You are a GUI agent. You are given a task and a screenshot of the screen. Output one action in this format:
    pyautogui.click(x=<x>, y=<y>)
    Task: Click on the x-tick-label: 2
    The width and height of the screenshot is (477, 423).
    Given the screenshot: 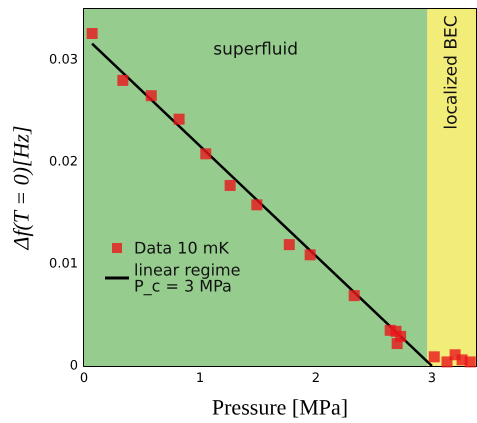 What is the action you would take?
    pyautogui.click(x=316, y=378)
    